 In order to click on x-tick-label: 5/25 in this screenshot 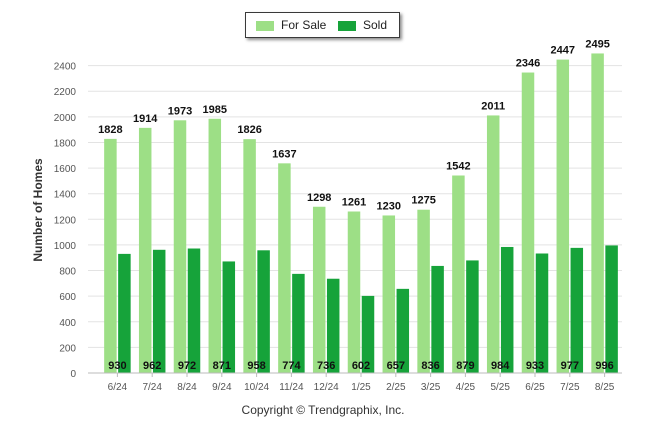, I will do `click(500, 387)`.